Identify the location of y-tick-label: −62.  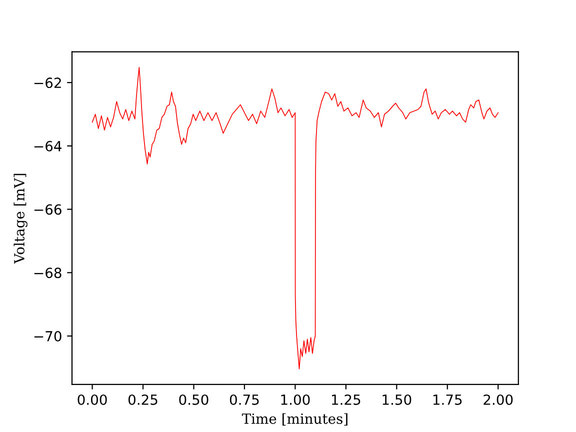
(47, 83).